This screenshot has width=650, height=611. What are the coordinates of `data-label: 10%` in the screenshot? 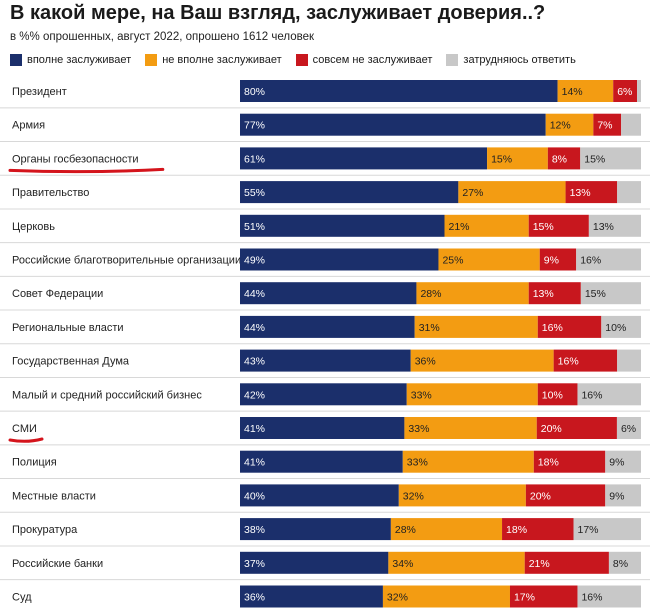 It's located at (552, 395).